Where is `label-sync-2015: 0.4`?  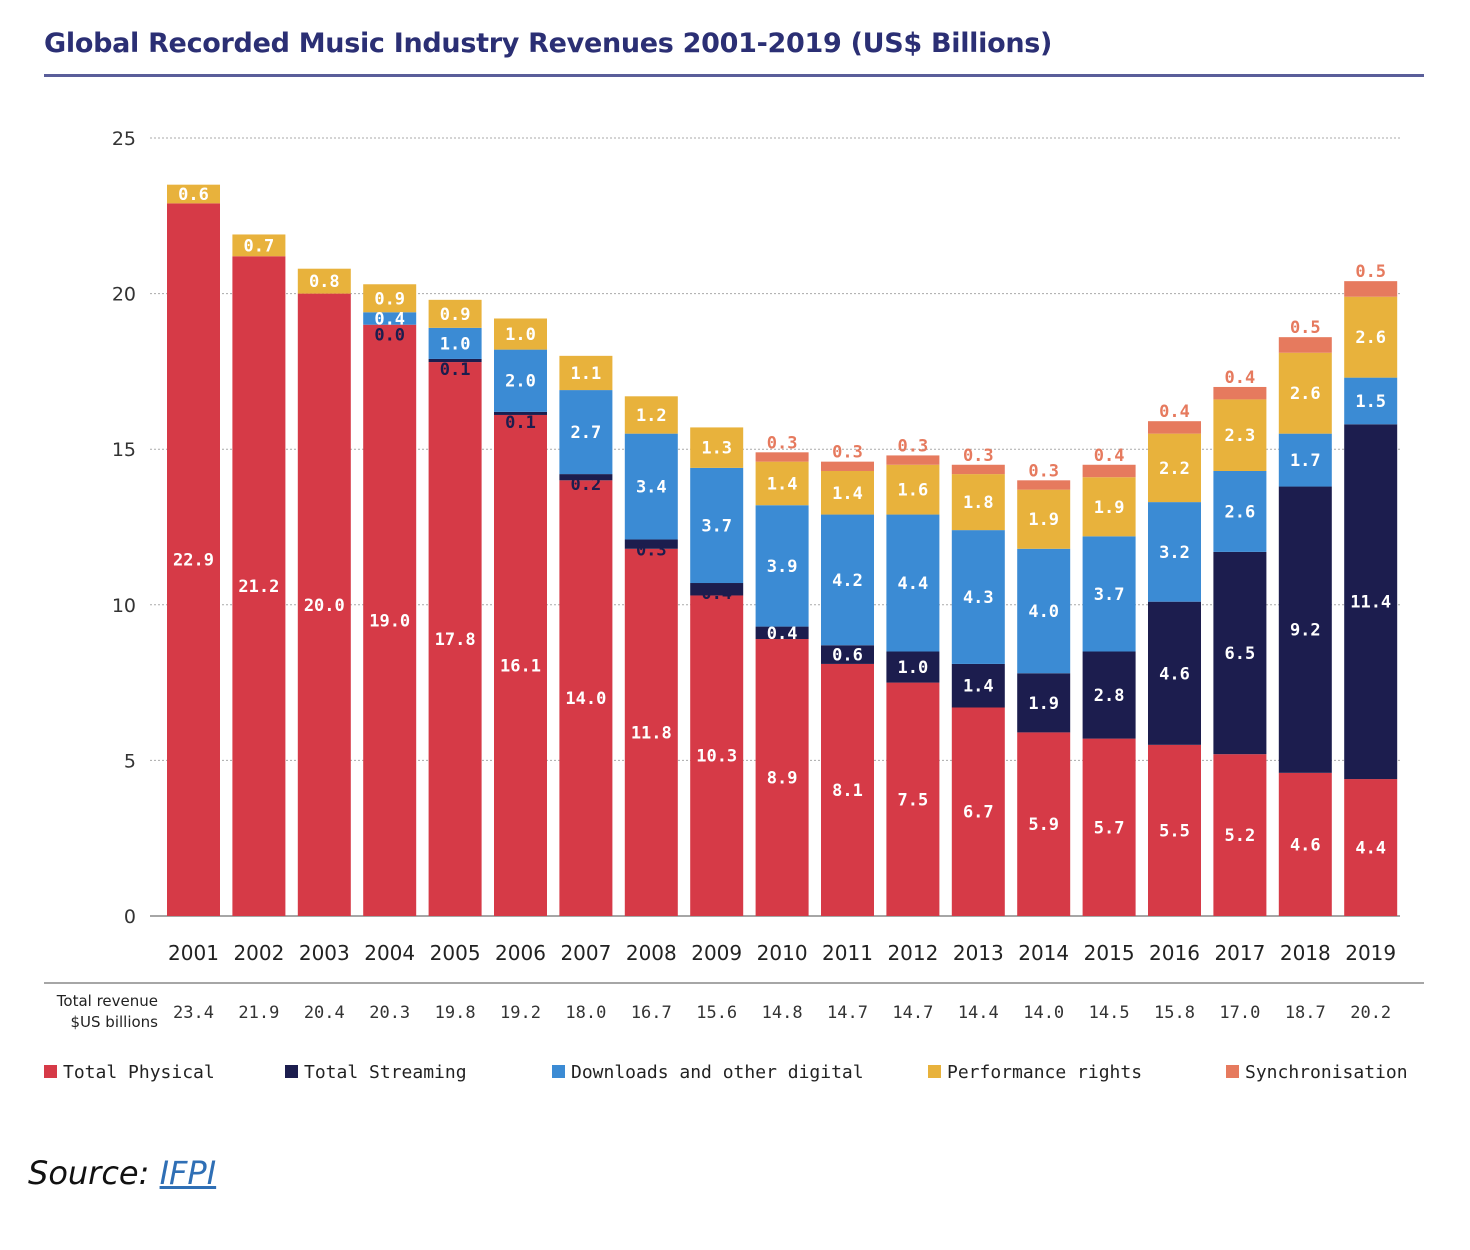 label-sync-2015: 0.4 is located at coordinates (1109, 456).